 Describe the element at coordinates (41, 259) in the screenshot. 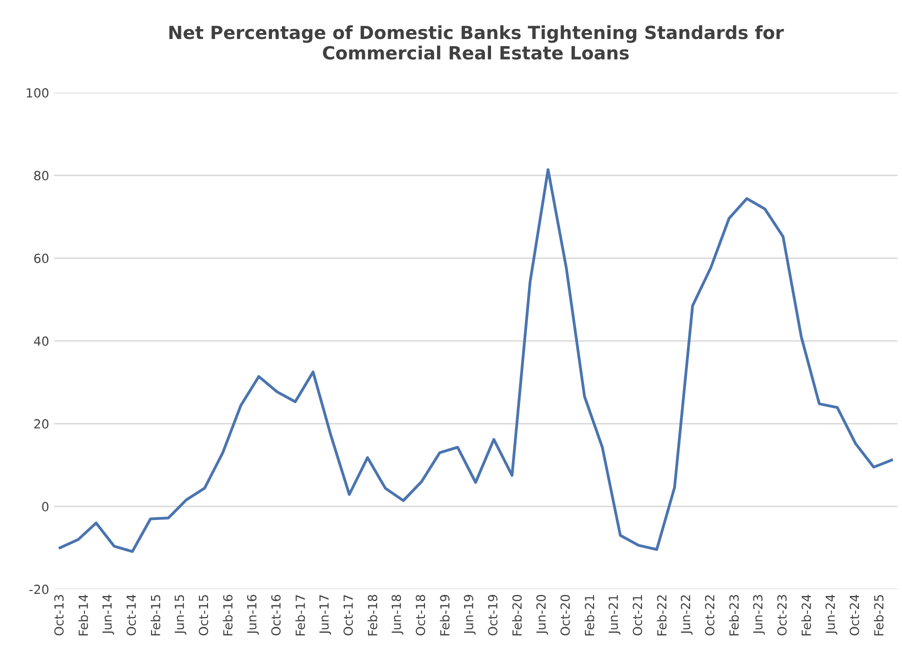

I see `y-tick-label: 60` at that location.